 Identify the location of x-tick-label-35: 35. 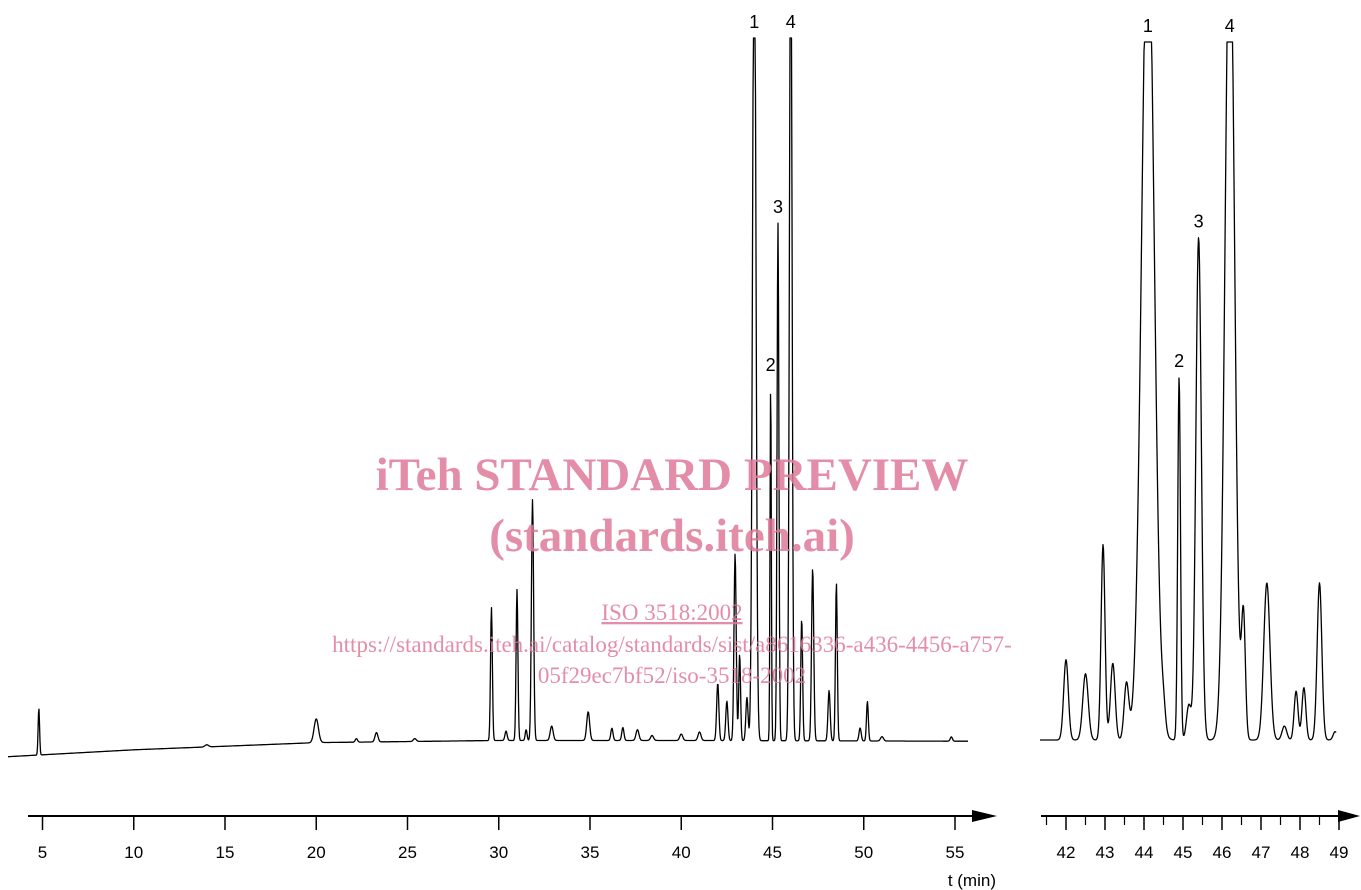
(590, 852).